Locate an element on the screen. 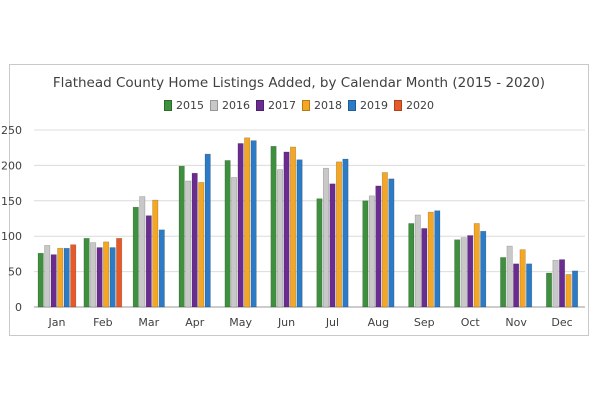 This screenshot has width=600, height=400. bar-jun-2018 is located at coordinates (293, 227).